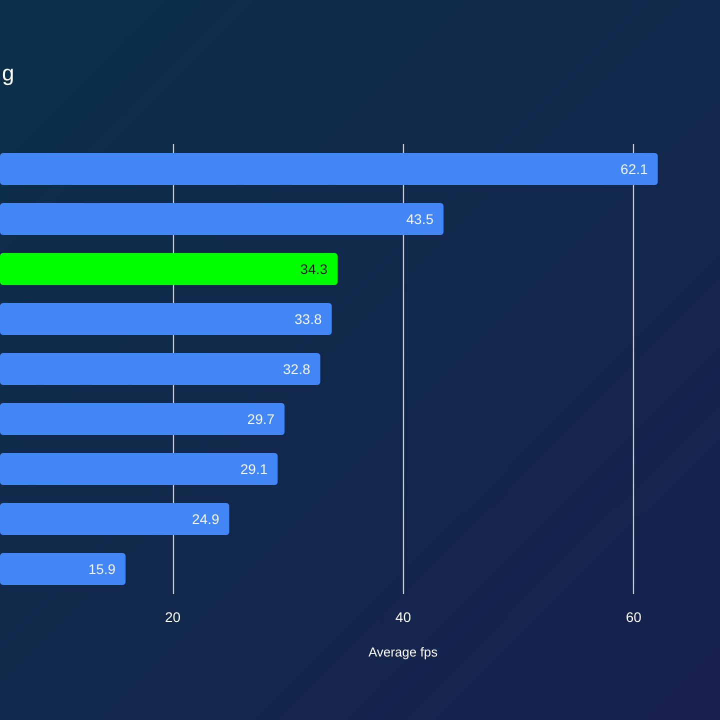 This screenshot has width=720, height=720. What do you see at coordinates (8, 73) in the screenshot?
I see `chart-title: g` at bounding box center [8, 73].